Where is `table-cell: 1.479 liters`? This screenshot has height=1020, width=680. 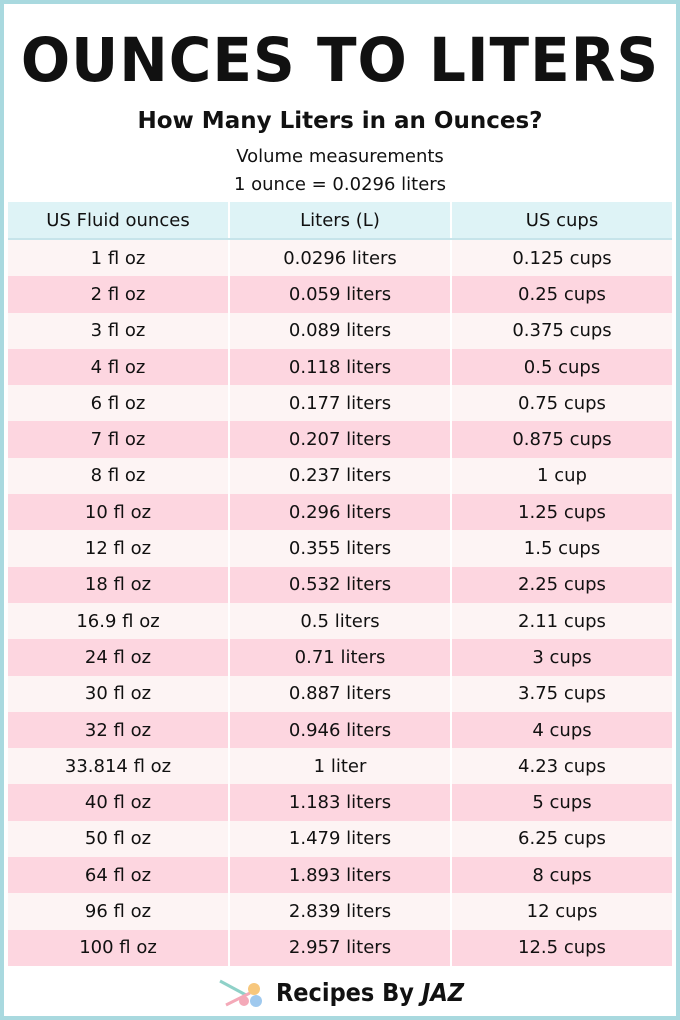
table-cell: 1.479 liters is located at coordinates (341, 839).